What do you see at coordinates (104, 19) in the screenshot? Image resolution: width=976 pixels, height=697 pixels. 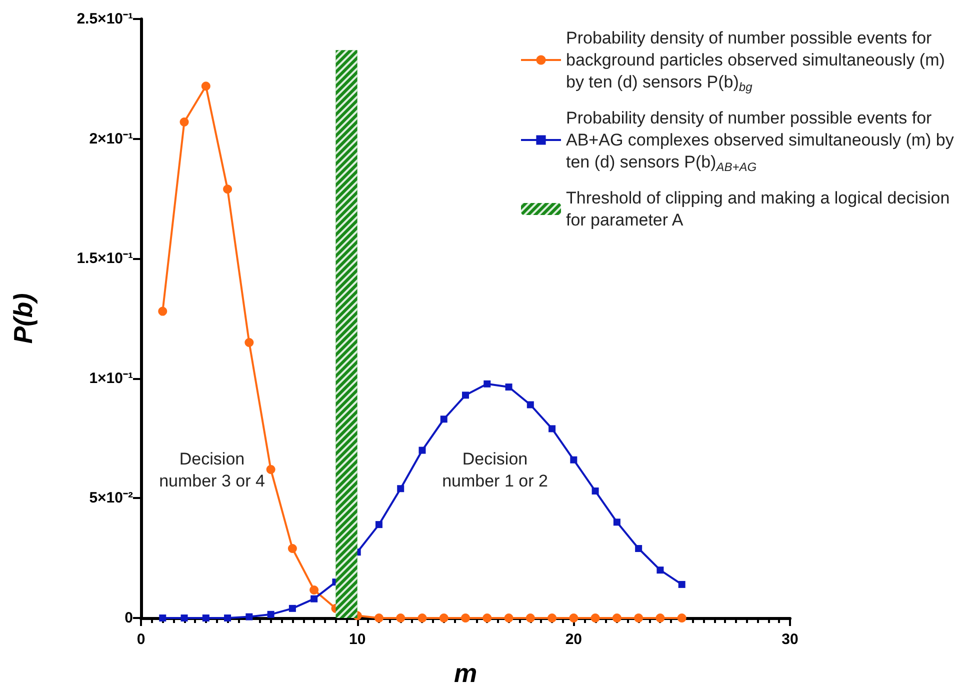 I see `y-tick-label: 2.5×10⁻¹` at bounding box center [104, 19].